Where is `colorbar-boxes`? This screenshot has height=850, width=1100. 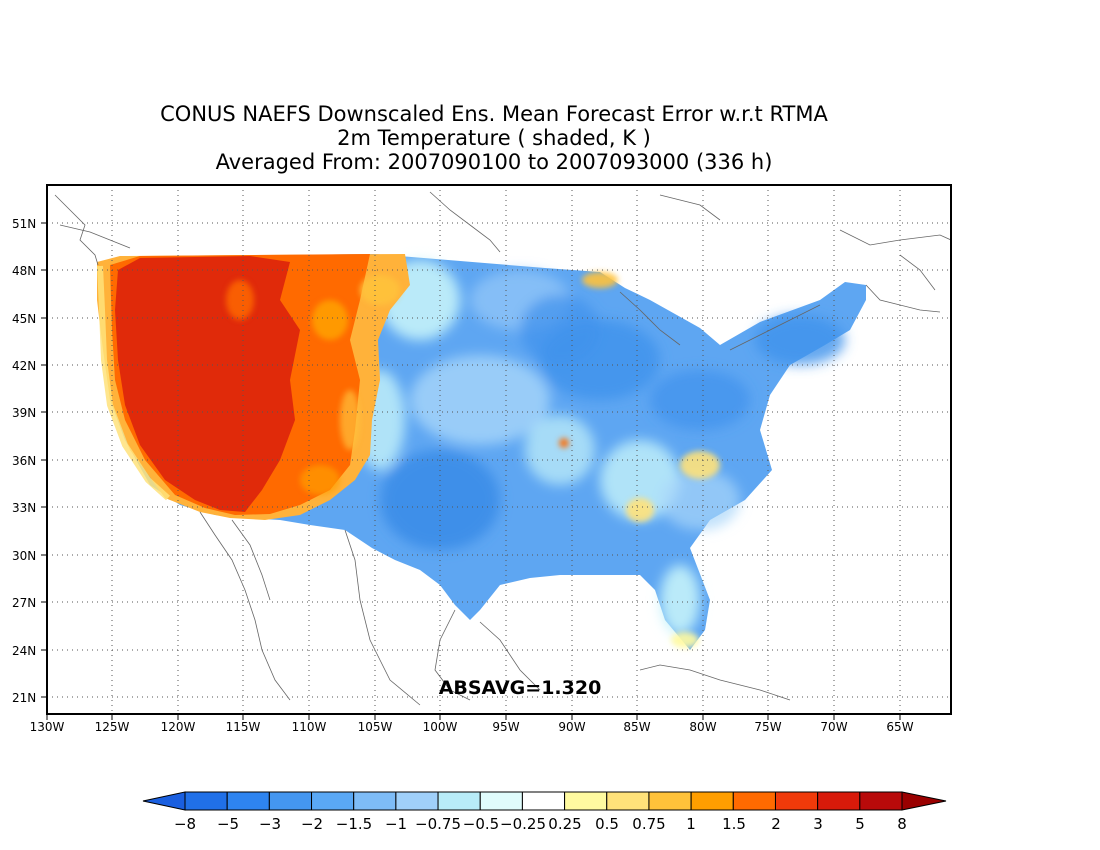 colorbar-boxes is located at coordinates (543, 801).